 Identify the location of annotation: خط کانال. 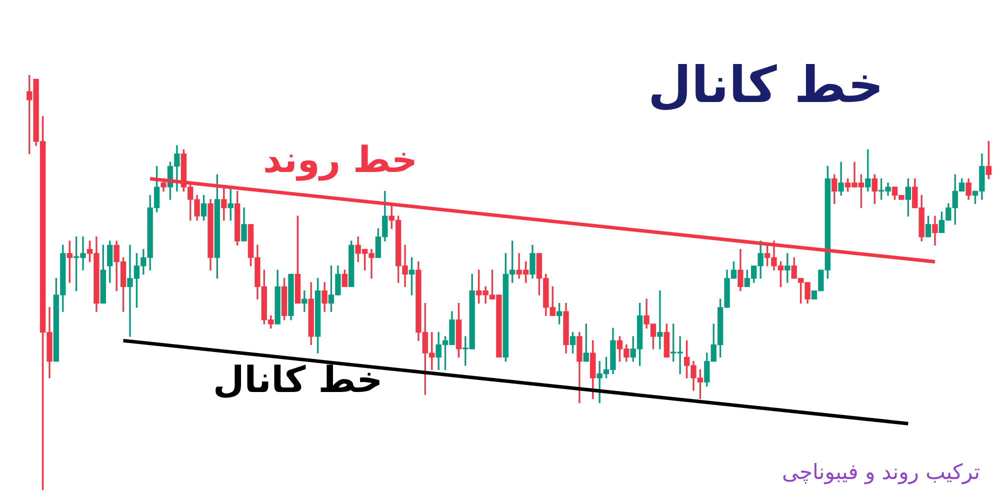
(298, 380).